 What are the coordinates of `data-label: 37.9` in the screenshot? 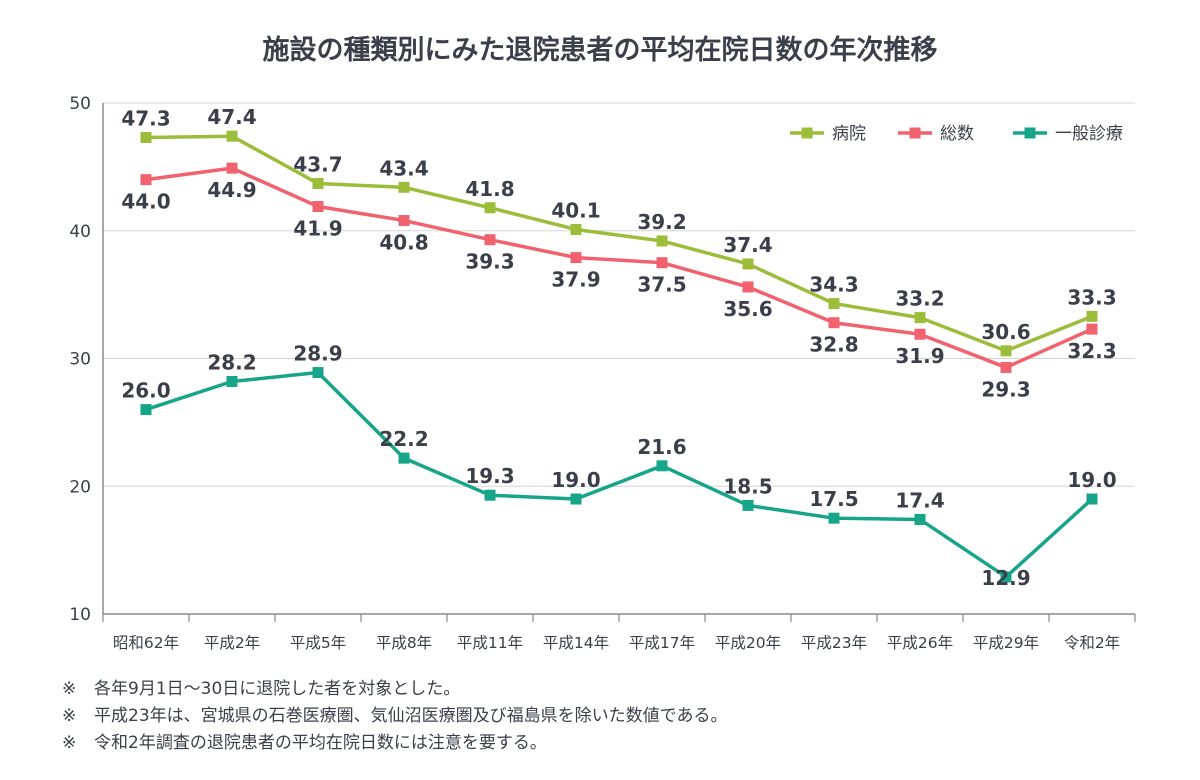 It's located at (575, 280).